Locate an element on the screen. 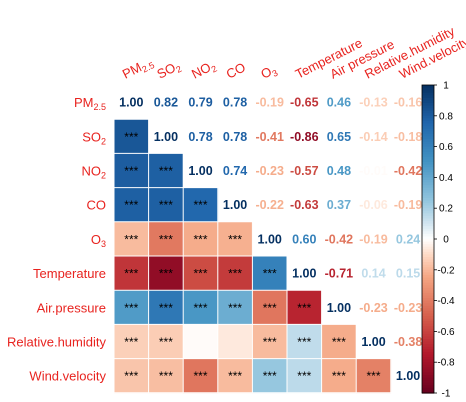 Image resolution: width=466 pixels, height=402 pixels. cell-value: -0.18 is located at coordinates (408, 137).